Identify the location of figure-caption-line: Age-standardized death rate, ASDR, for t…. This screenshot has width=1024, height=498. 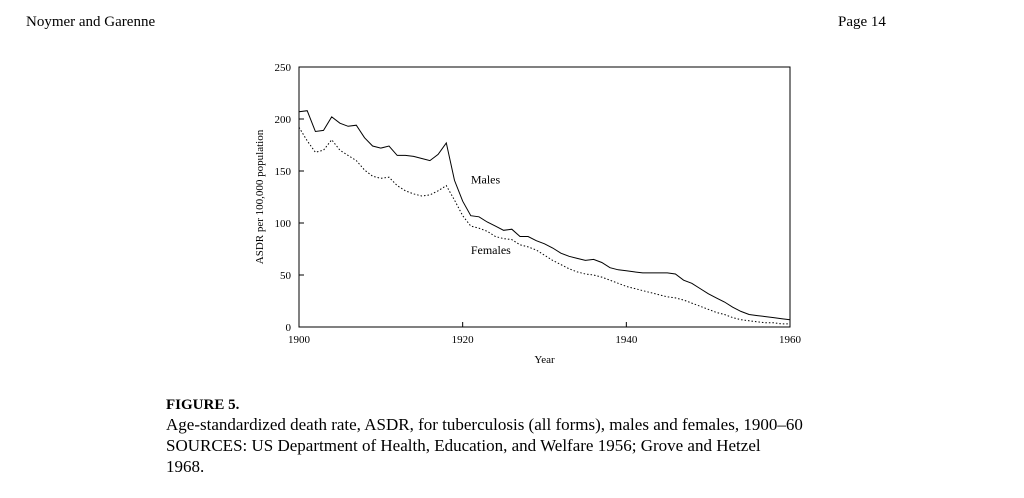
(484, 424).